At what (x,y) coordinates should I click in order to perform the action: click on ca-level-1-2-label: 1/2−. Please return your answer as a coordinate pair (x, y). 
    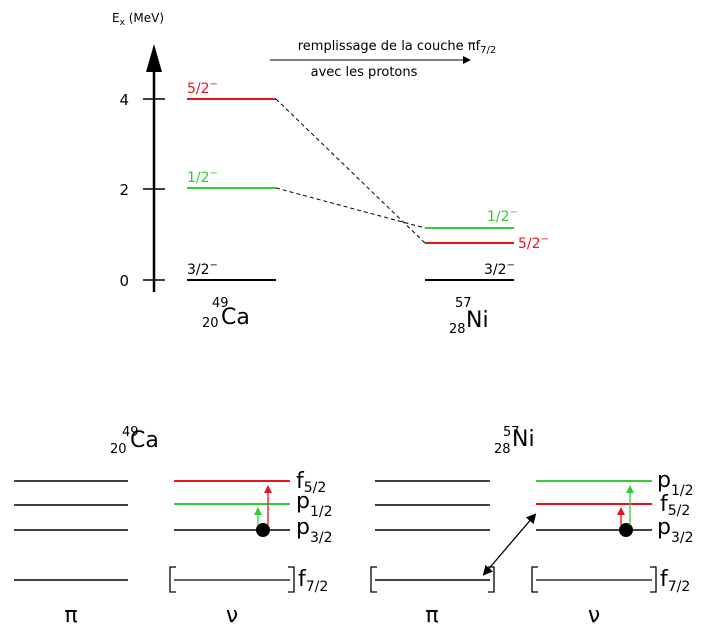
    Looking at the image, I should click on (202, 177).